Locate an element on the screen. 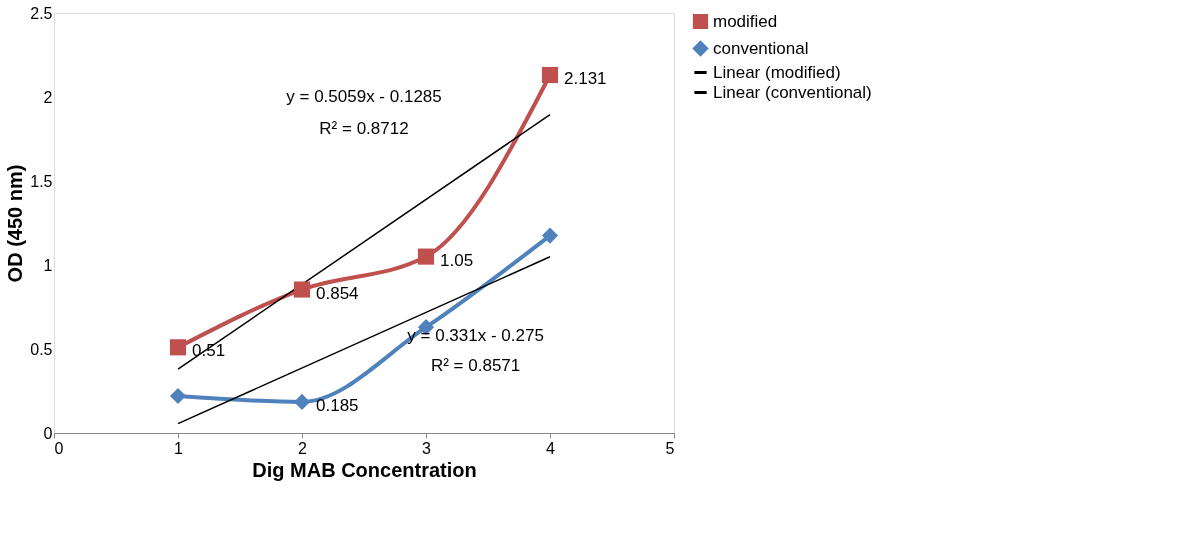 This screenshot has width=1192, height=557. y-tick-label: 0 is located at coordinates (48, 433).